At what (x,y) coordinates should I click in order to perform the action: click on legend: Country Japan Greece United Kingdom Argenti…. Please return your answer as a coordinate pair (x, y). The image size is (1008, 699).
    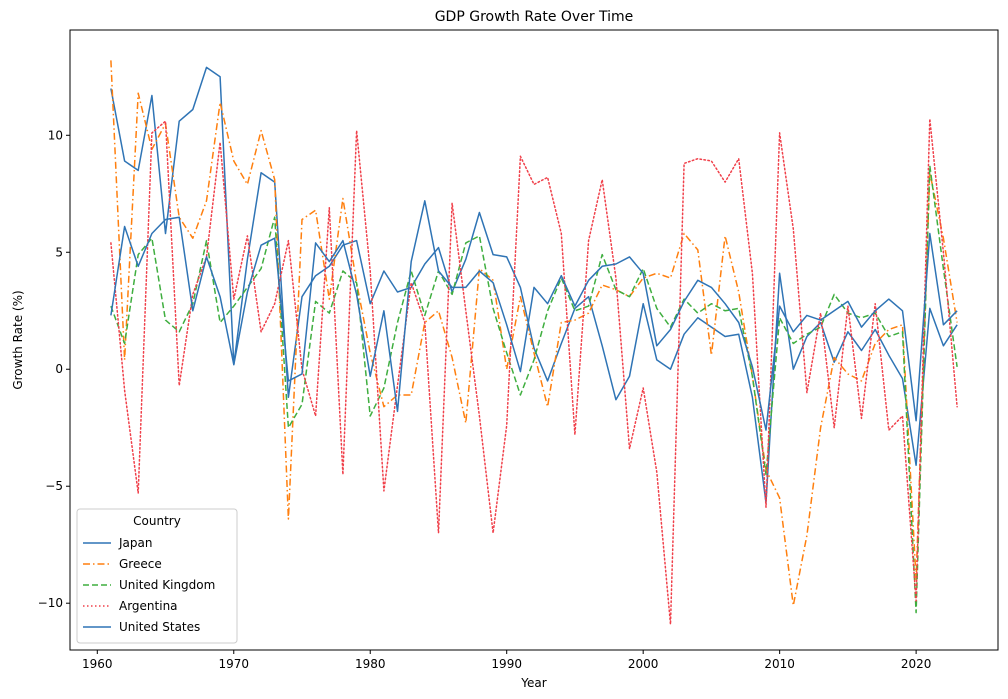
    Looking at the image, I should click on (157, 576).